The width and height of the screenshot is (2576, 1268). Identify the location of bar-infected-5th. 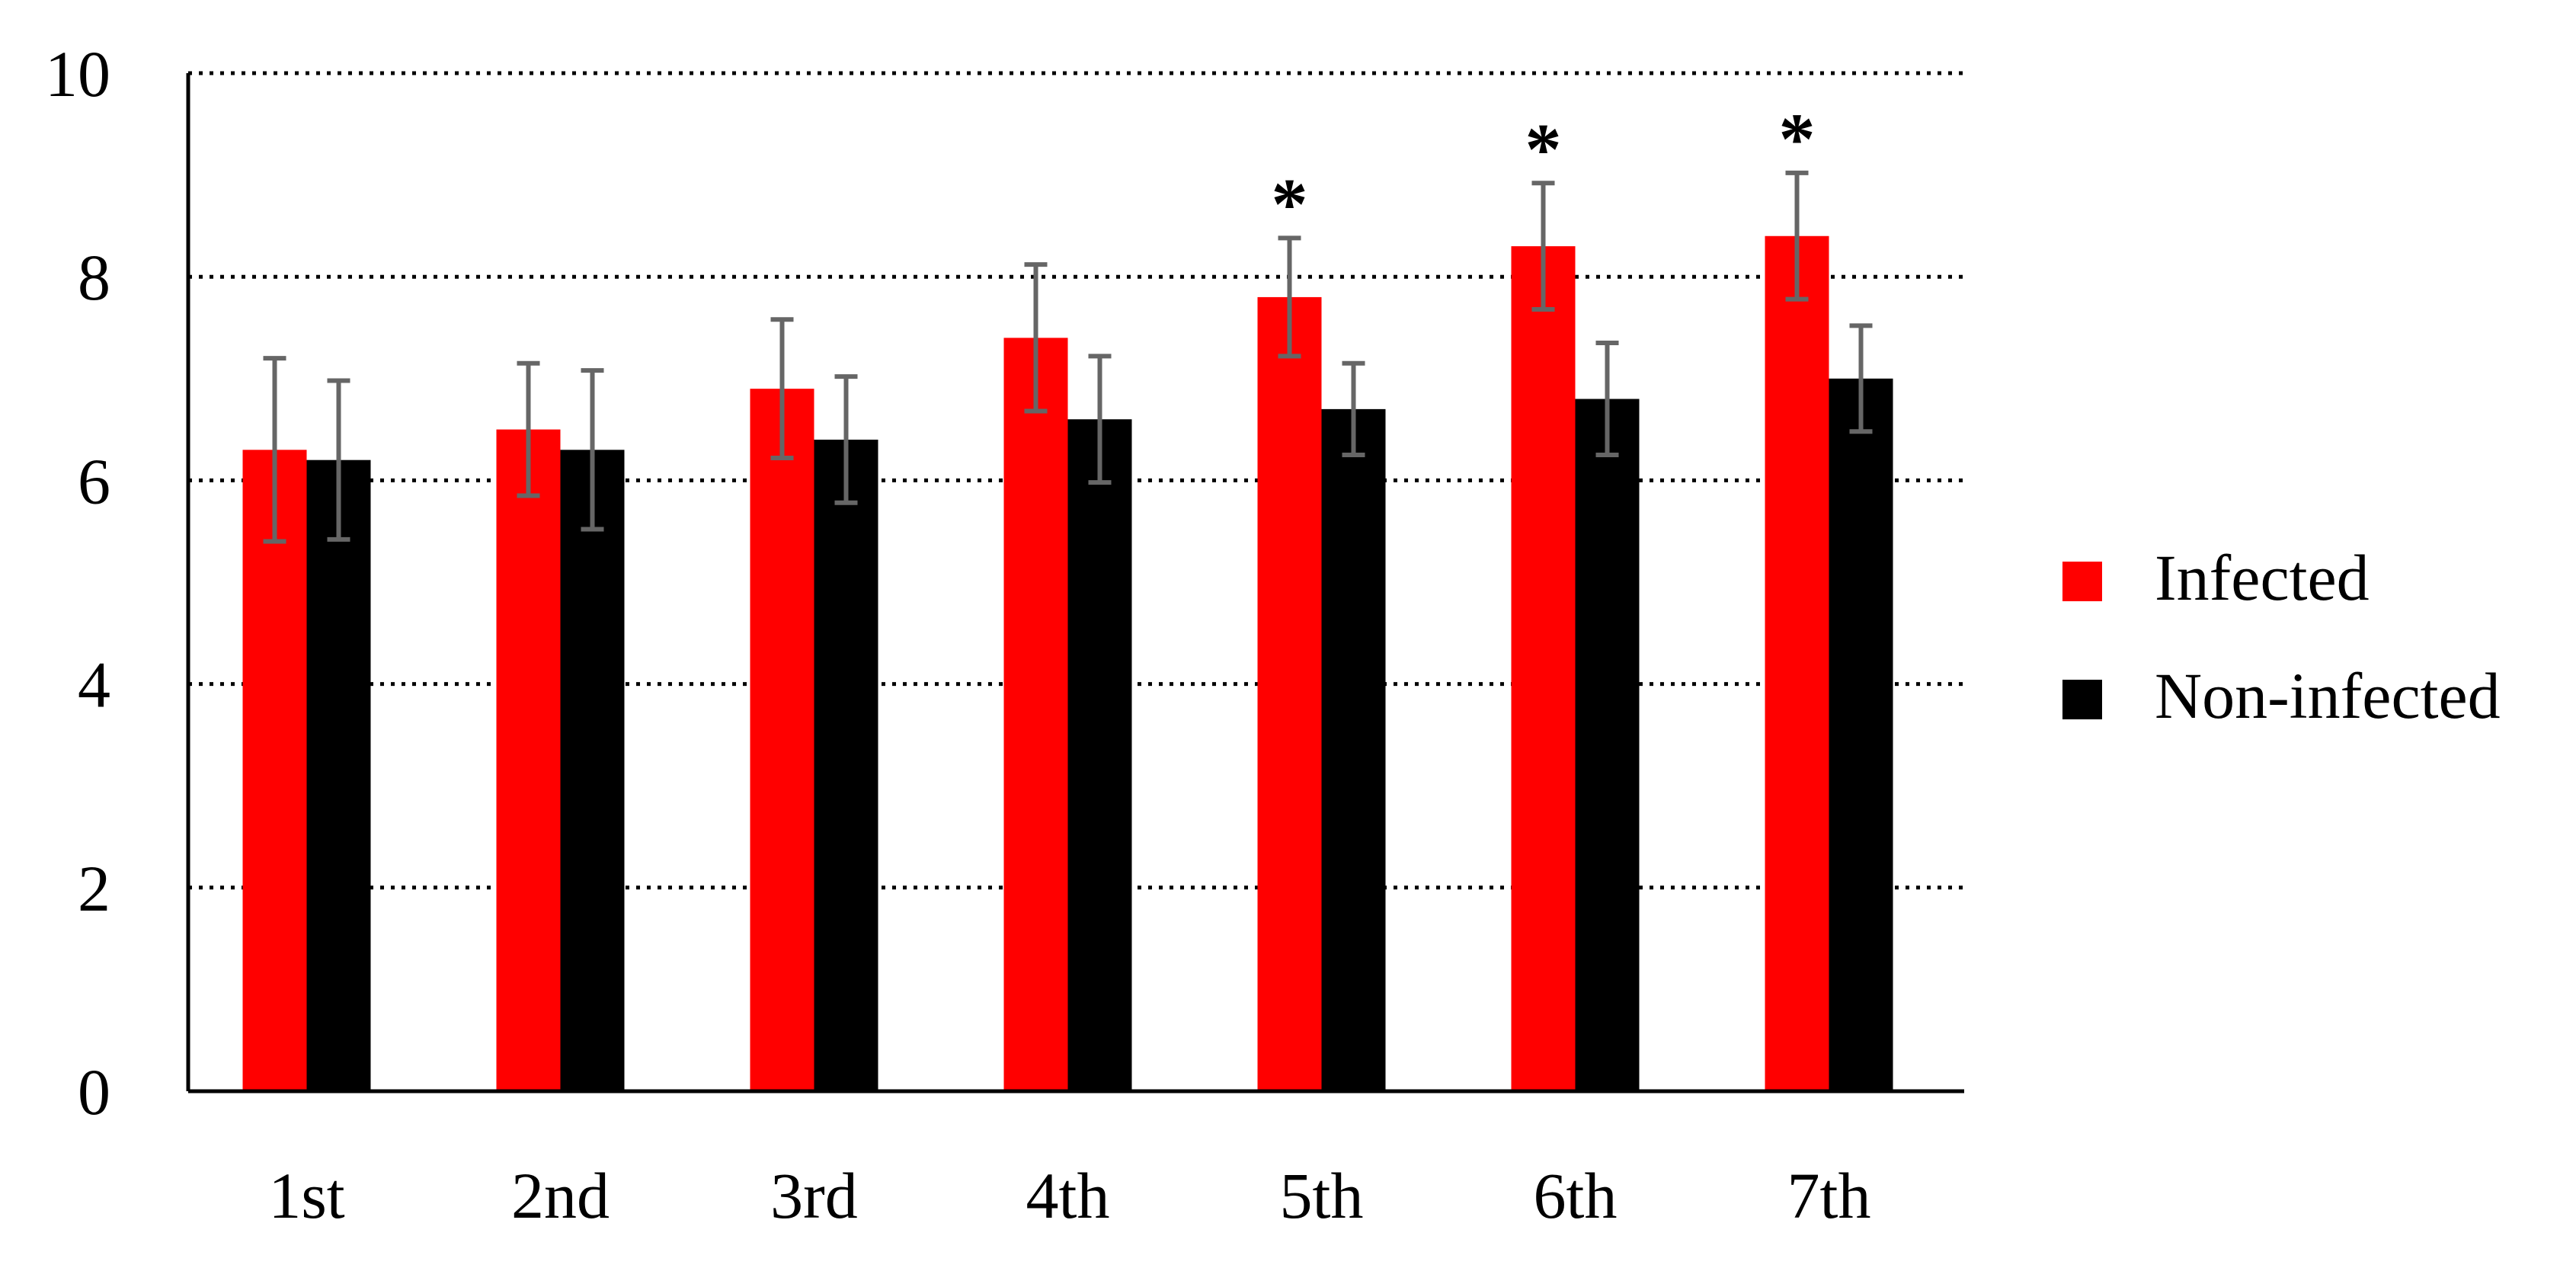
(1289, 693).